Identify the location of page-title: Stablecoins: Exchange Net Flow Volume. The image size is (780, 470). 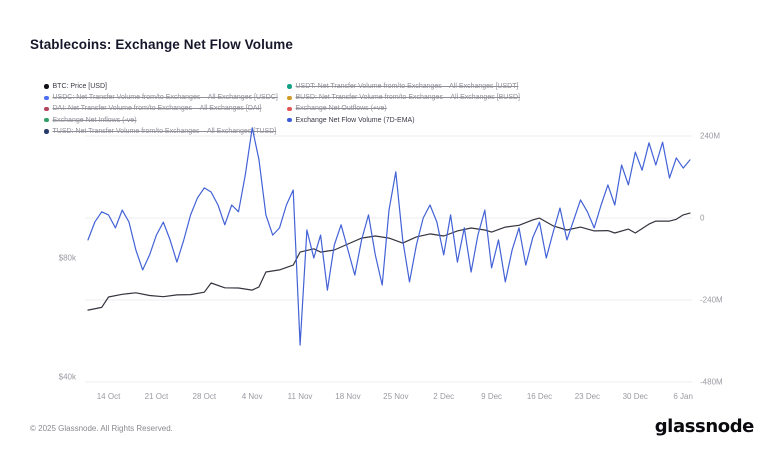
(162, 44).